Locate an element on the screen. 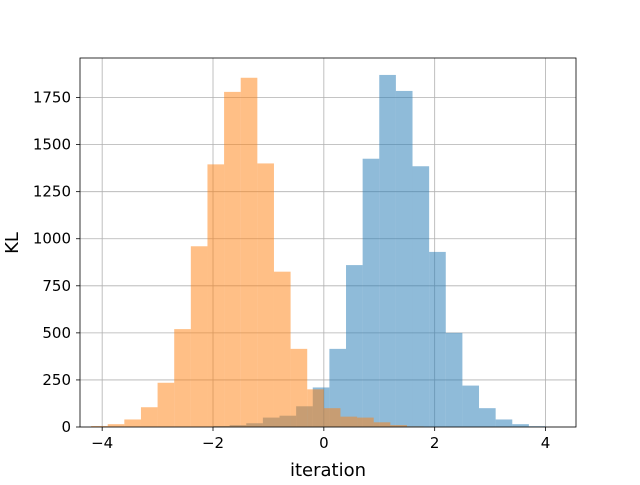 The width and height of the screenshot is (640, 485). x-tick-label: 4 is located at coordinates (546, 443).